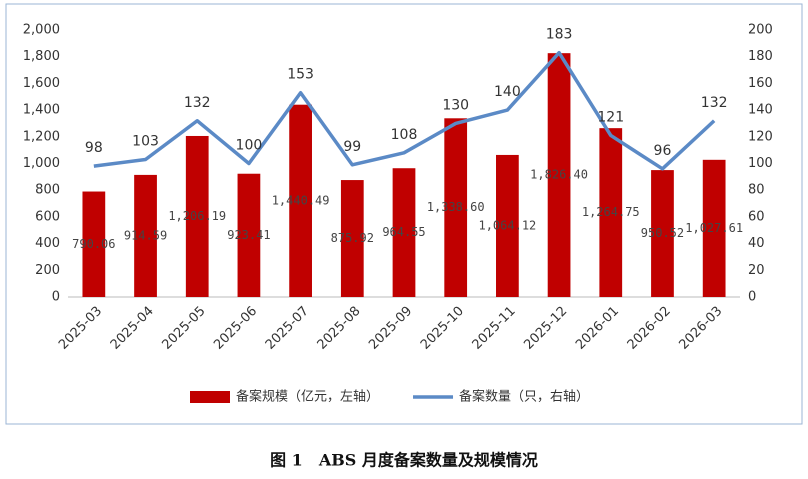 This screenshot has height=479, width=808. Describe the element at coordinates (760, 56) in the screenshot. I see `y2-tick-label: 180` at that location.